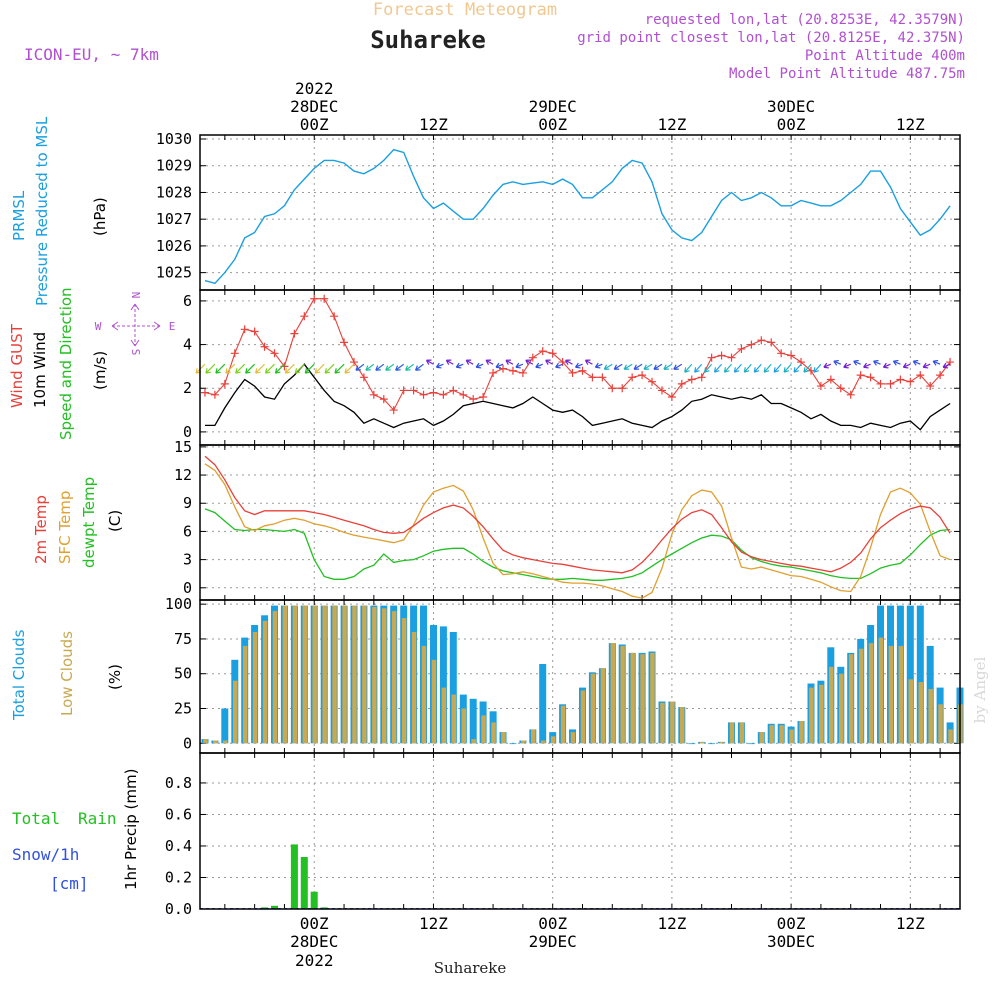  What do you see at coordinates (314, 106) in the screenshot?
I see `top-tick-label: 28DEC` at bounding box center [314, 106].